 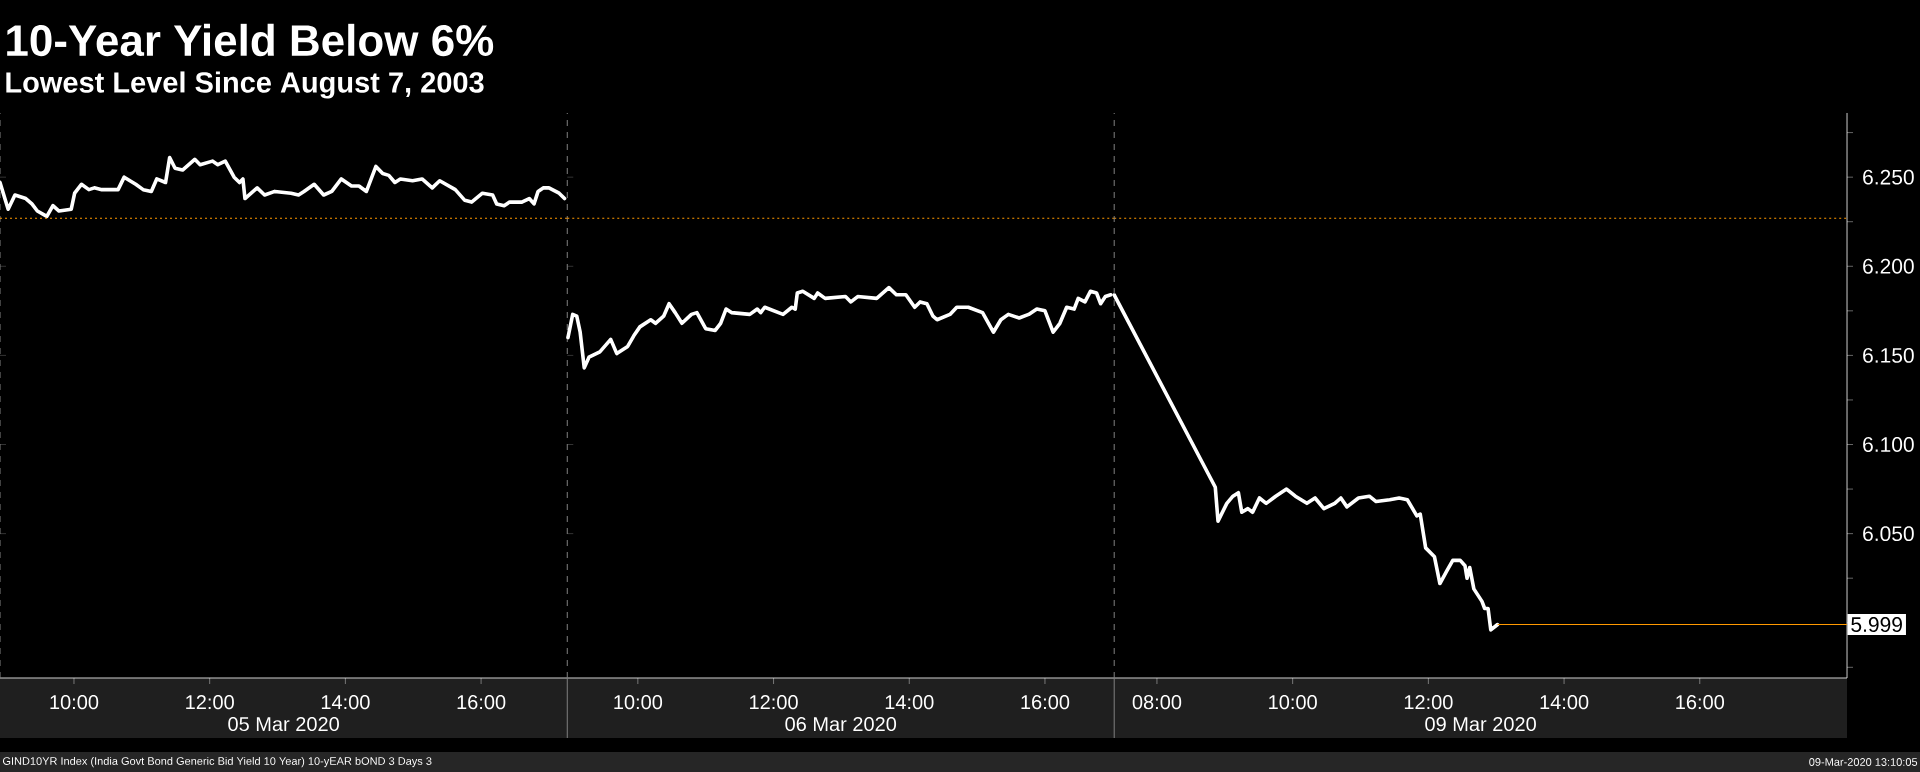 I want to click on y-tick-label: 6.050, so click(x=1888, y=534).